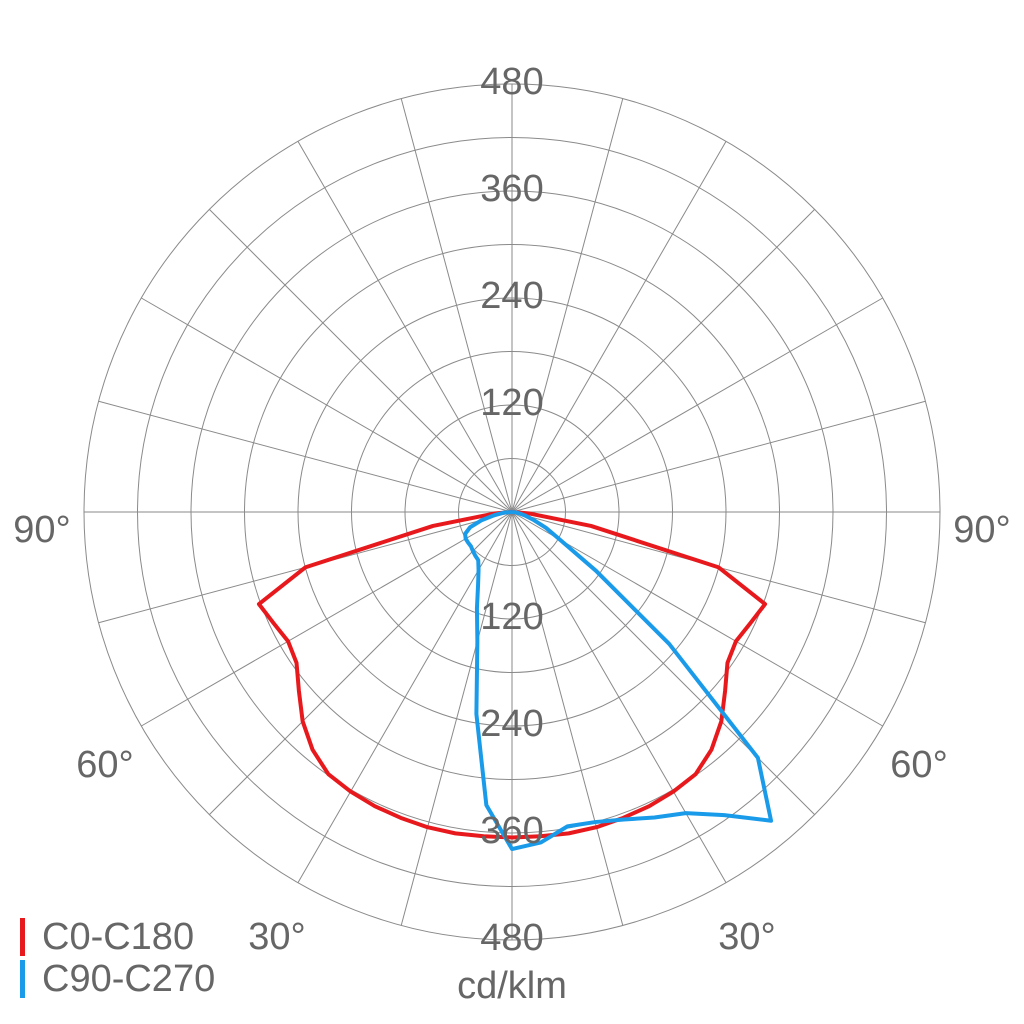  I want to click on legend-label: C90-C270, so click(128, 979).